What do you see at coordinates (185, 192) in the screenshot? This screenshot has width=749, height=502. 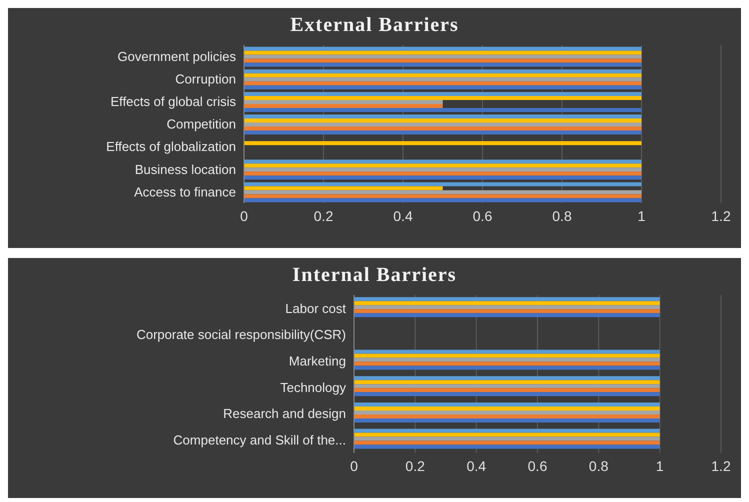 I see `y-tick-label: Access to finance` at bounding box center [185, 192].